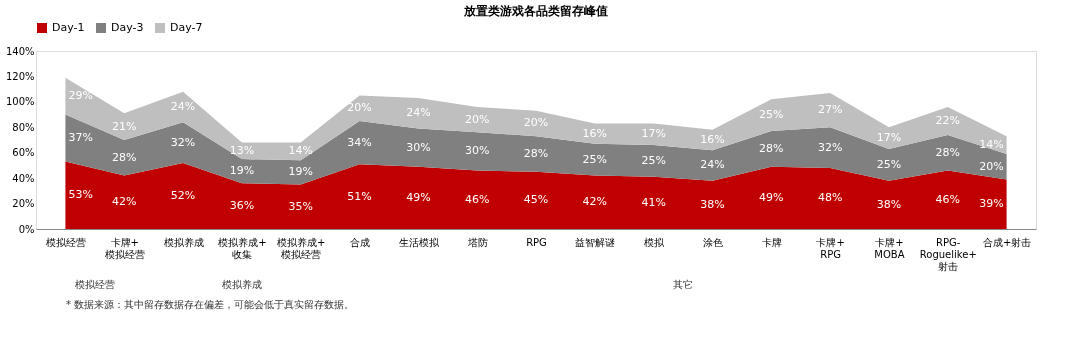 This screenshot has width=1080, height=338. What do you see at coordinates (23, 127) in the screenshot?
I see `y-tick-label: 80%` at bounding box center [23, 127].